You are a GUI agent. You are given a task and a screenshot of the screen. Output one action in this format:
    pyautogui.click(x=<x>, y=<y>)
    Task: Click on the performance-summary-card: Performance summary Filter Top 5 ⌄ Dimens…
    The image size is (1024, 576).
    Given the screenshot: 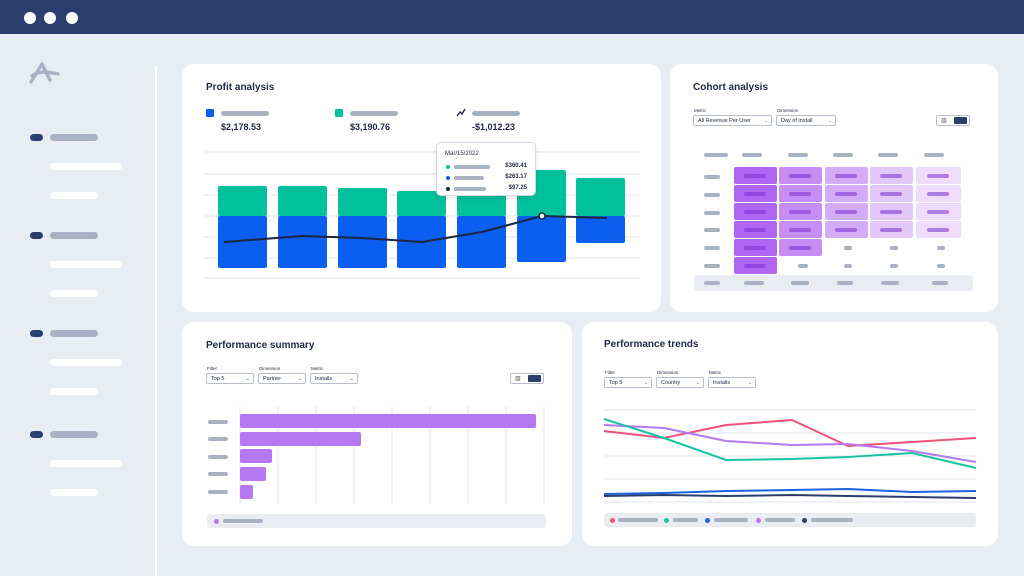 What is the action you would take?
    pyautogui.click(x=377, y=434)
    